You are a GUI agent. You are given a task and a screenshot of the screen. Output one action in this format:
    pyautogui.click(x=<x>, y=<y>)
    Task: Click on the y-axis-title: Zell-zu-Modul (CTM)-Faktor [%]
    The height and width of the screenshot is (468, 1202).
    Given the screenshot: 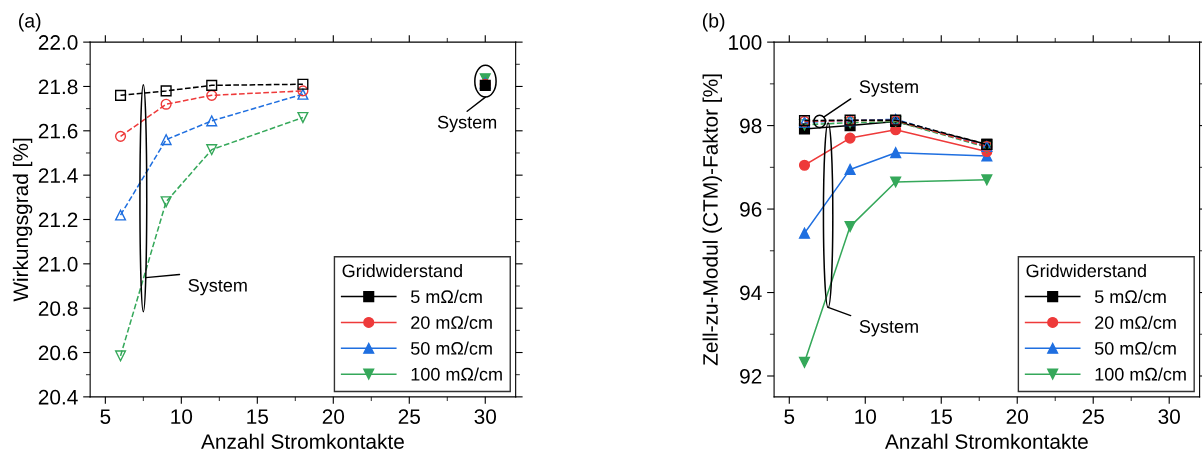 What is the action you would take?
    pyautogui.click(x=712, y=220)
    